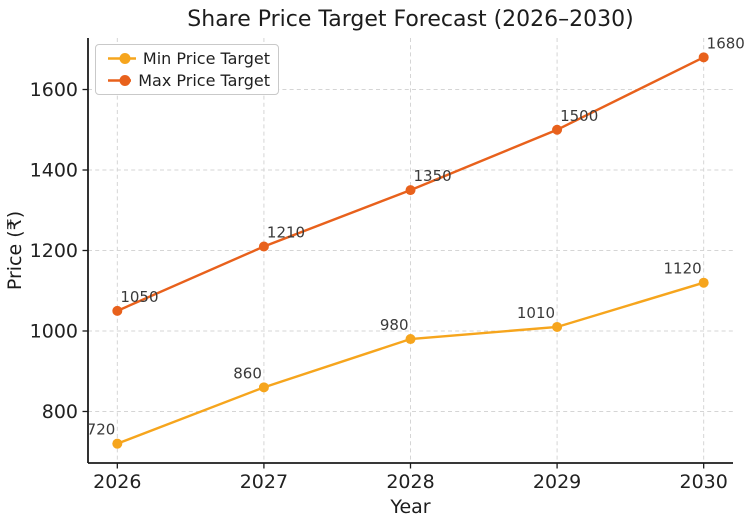 This screenshot has height=525, width=750. Describe the element at coordinates (286, 232) in the screenshot. I see `point-label: 1210` at that location.